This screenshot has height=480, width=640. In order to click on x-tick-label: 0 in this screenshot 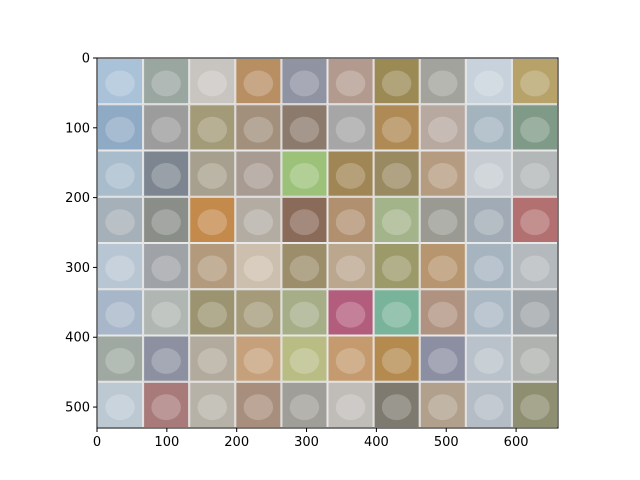, I will do `click(97, 442)`.